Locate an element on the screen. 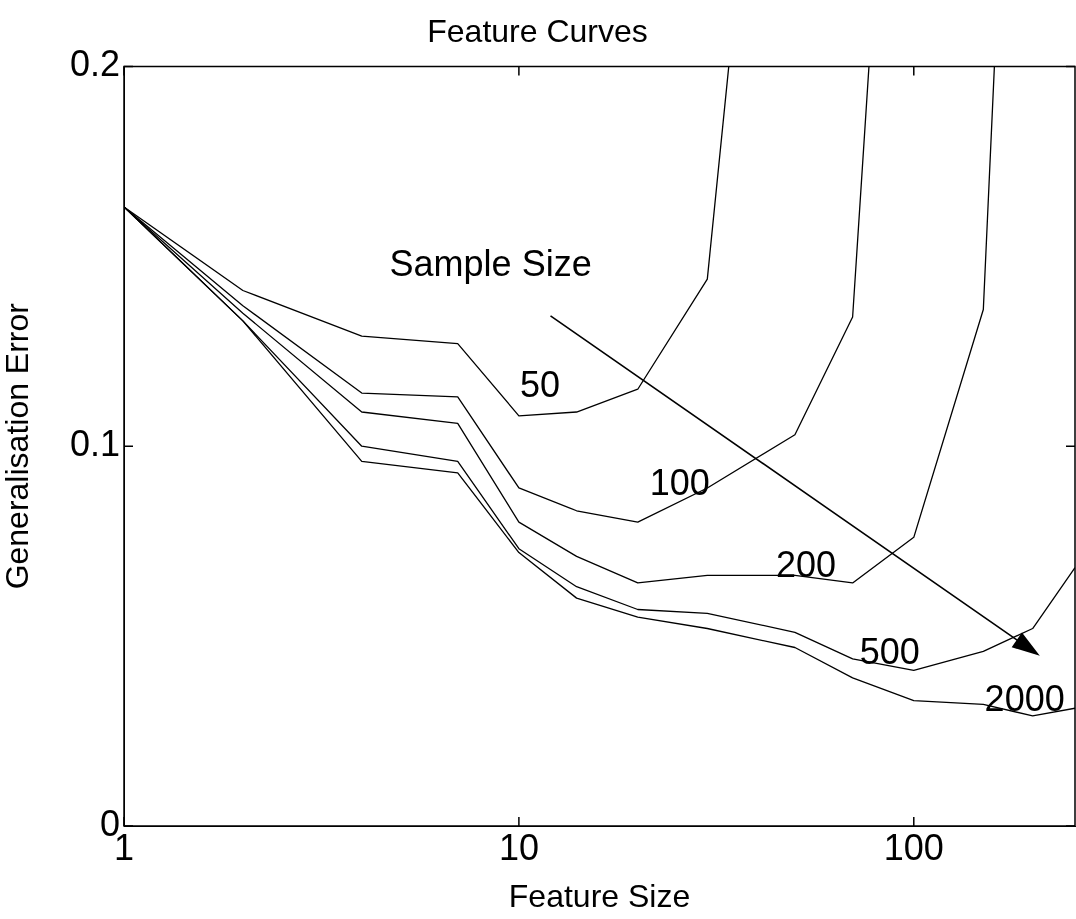  series-label: 50 is located at coordinates (539, 384).